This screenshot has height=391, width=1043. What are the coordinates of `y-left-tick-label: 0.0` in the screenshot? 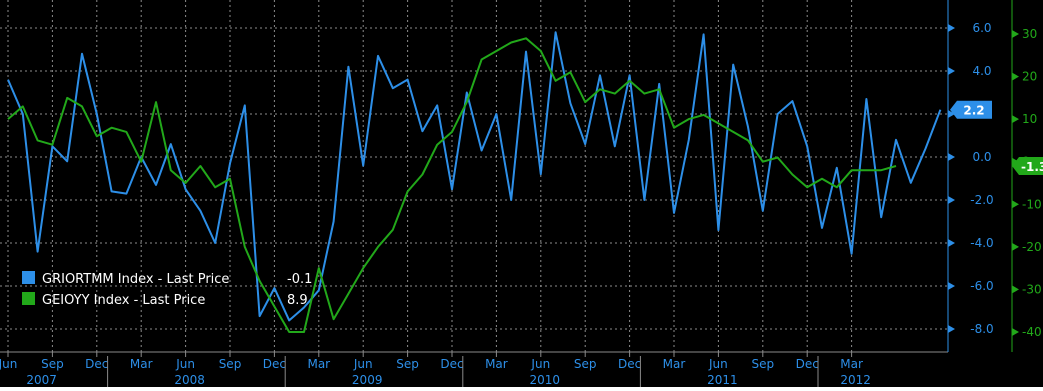 It's located at (981, 157).